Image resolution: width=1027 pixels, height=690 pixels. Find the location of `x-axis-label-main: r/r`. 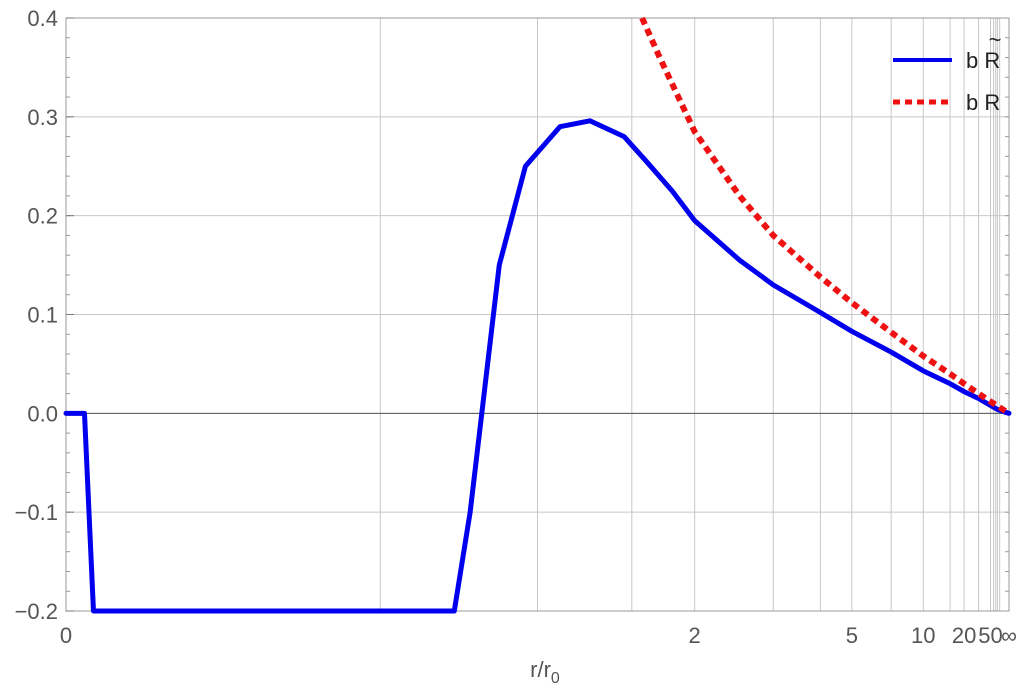

x-axis-label-main: r/r is located at coordinates (540, 669).